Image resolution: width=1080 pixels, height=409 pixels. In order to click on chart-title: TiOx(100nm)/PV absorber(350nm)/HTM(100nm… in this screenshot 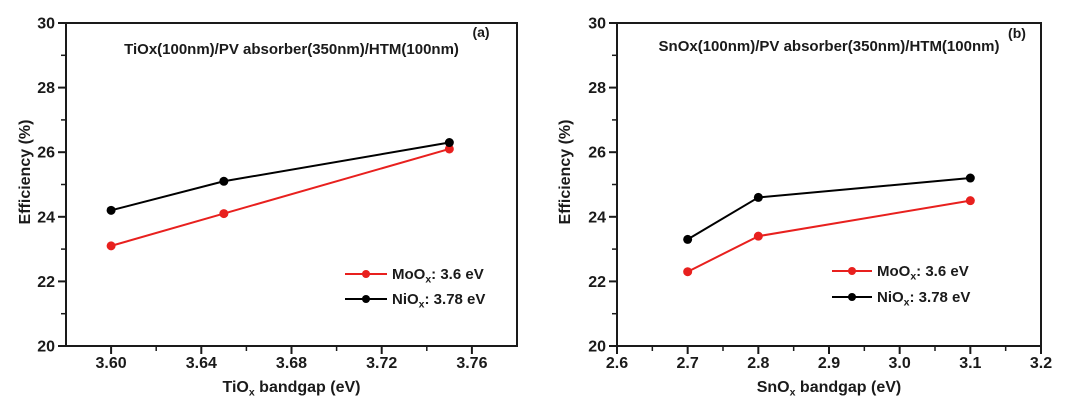, I will do `click(291, 49)`.